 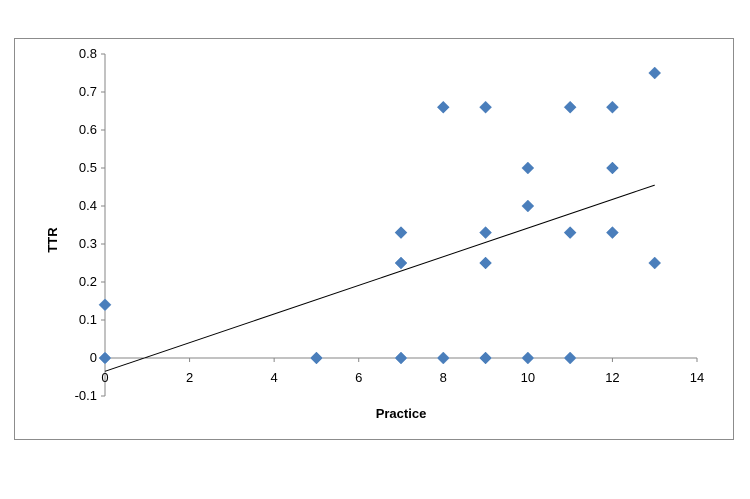 I want to click on x-tick-label: 14, so click(x=697, y=377).